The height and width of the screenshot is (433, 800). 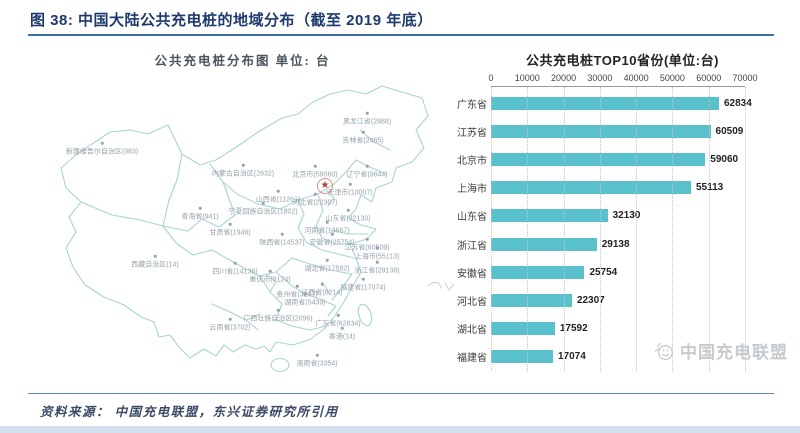 I want to click on map-province-label: 重庆市(8124), so click(x=270, y=280).